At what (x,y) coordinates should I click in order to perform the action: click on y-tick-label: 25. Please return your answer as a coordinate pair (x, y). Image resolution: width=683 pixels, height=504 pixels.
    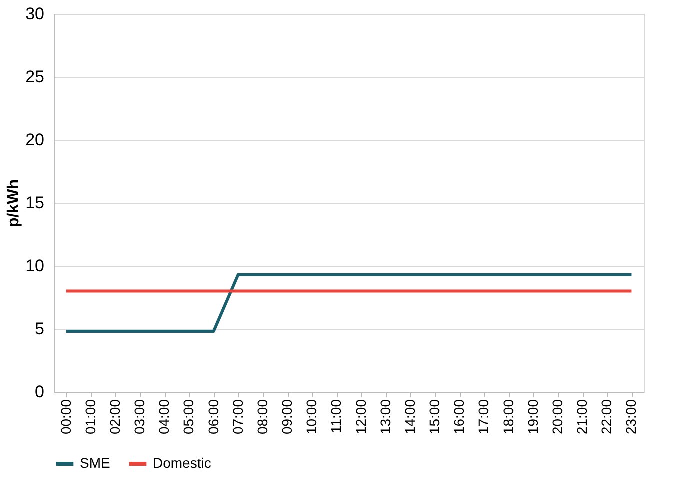
    Looking at the image, I should click on (35, 77).